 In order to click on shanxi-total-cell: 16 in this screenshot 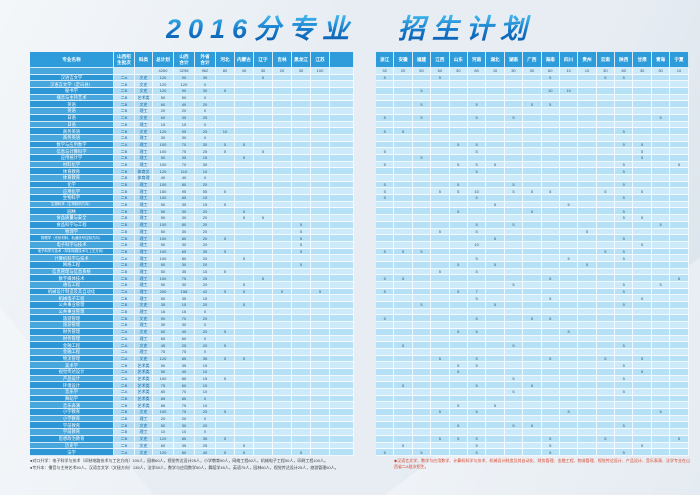, I will do `click(184, 312)`.